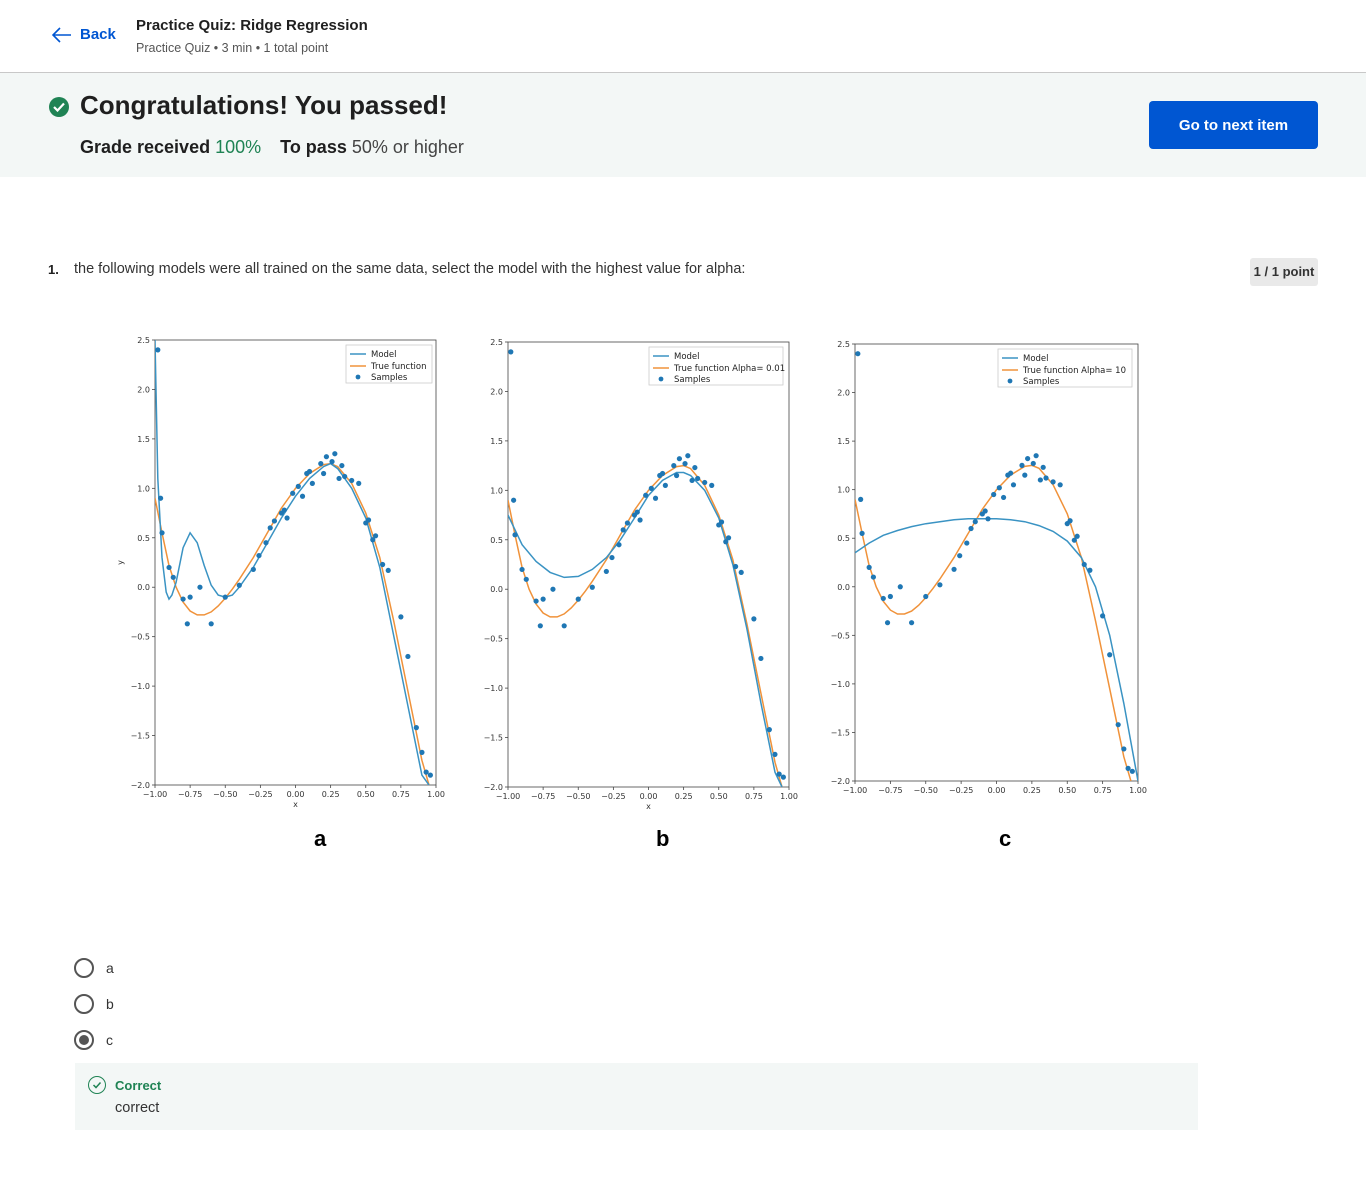 Image resolution: width=1366 pixels, height=1186 pixels. Describe the element at coordinates (190, 794) in the screenshot. I see `x-tick-label-a: −0.75` at that location.